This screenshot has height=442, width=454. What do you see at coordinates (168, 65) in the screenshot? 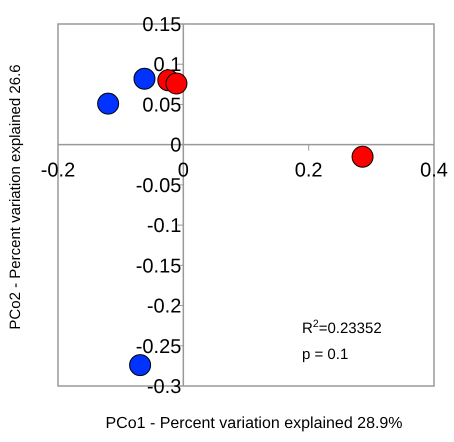
I see `y-tick-label: 0.1` at bounding box center [168, 65].